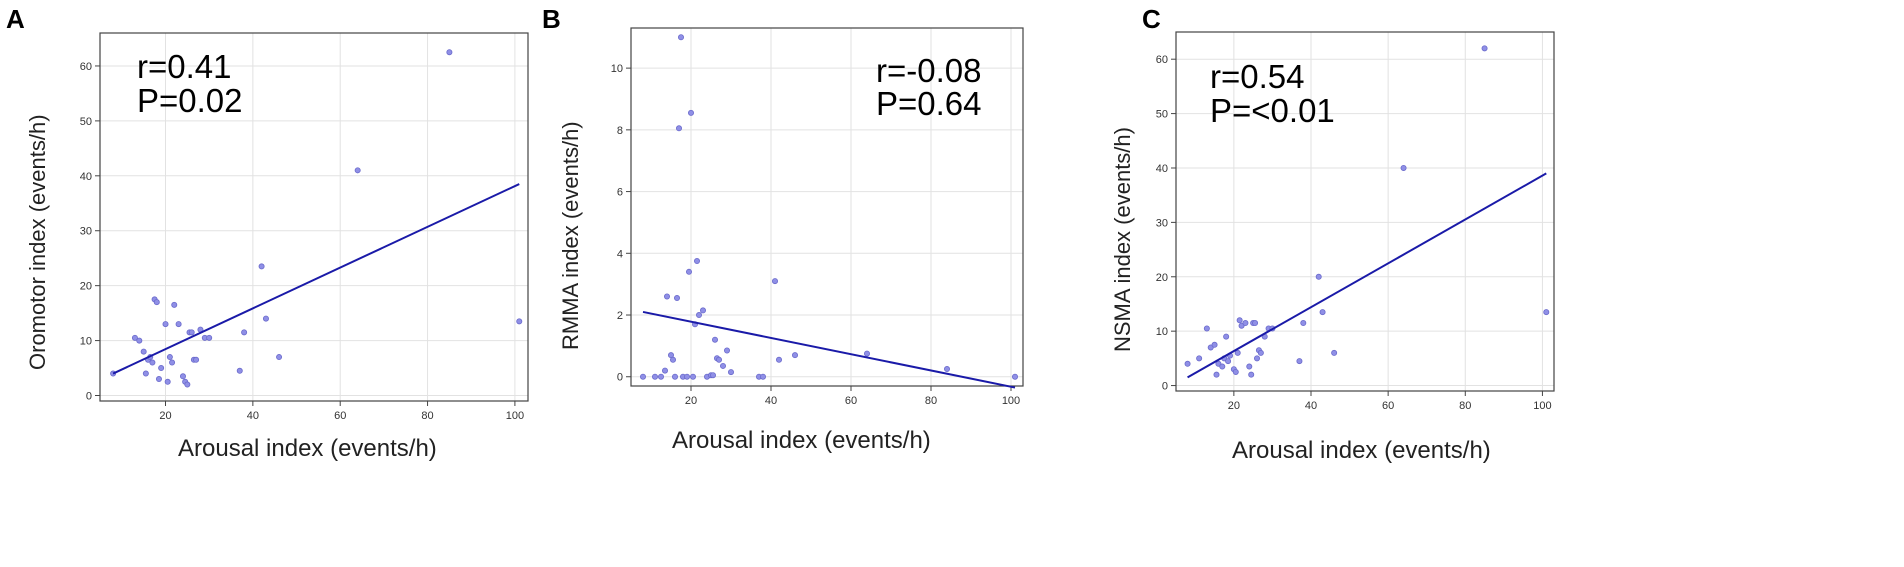 This screenshot has width=1904, height=567. What do you see at coordinates (620, 378) in the screenshot?
I see `panel-b-y-tick-label: 0` at bounding box center [620, 378].